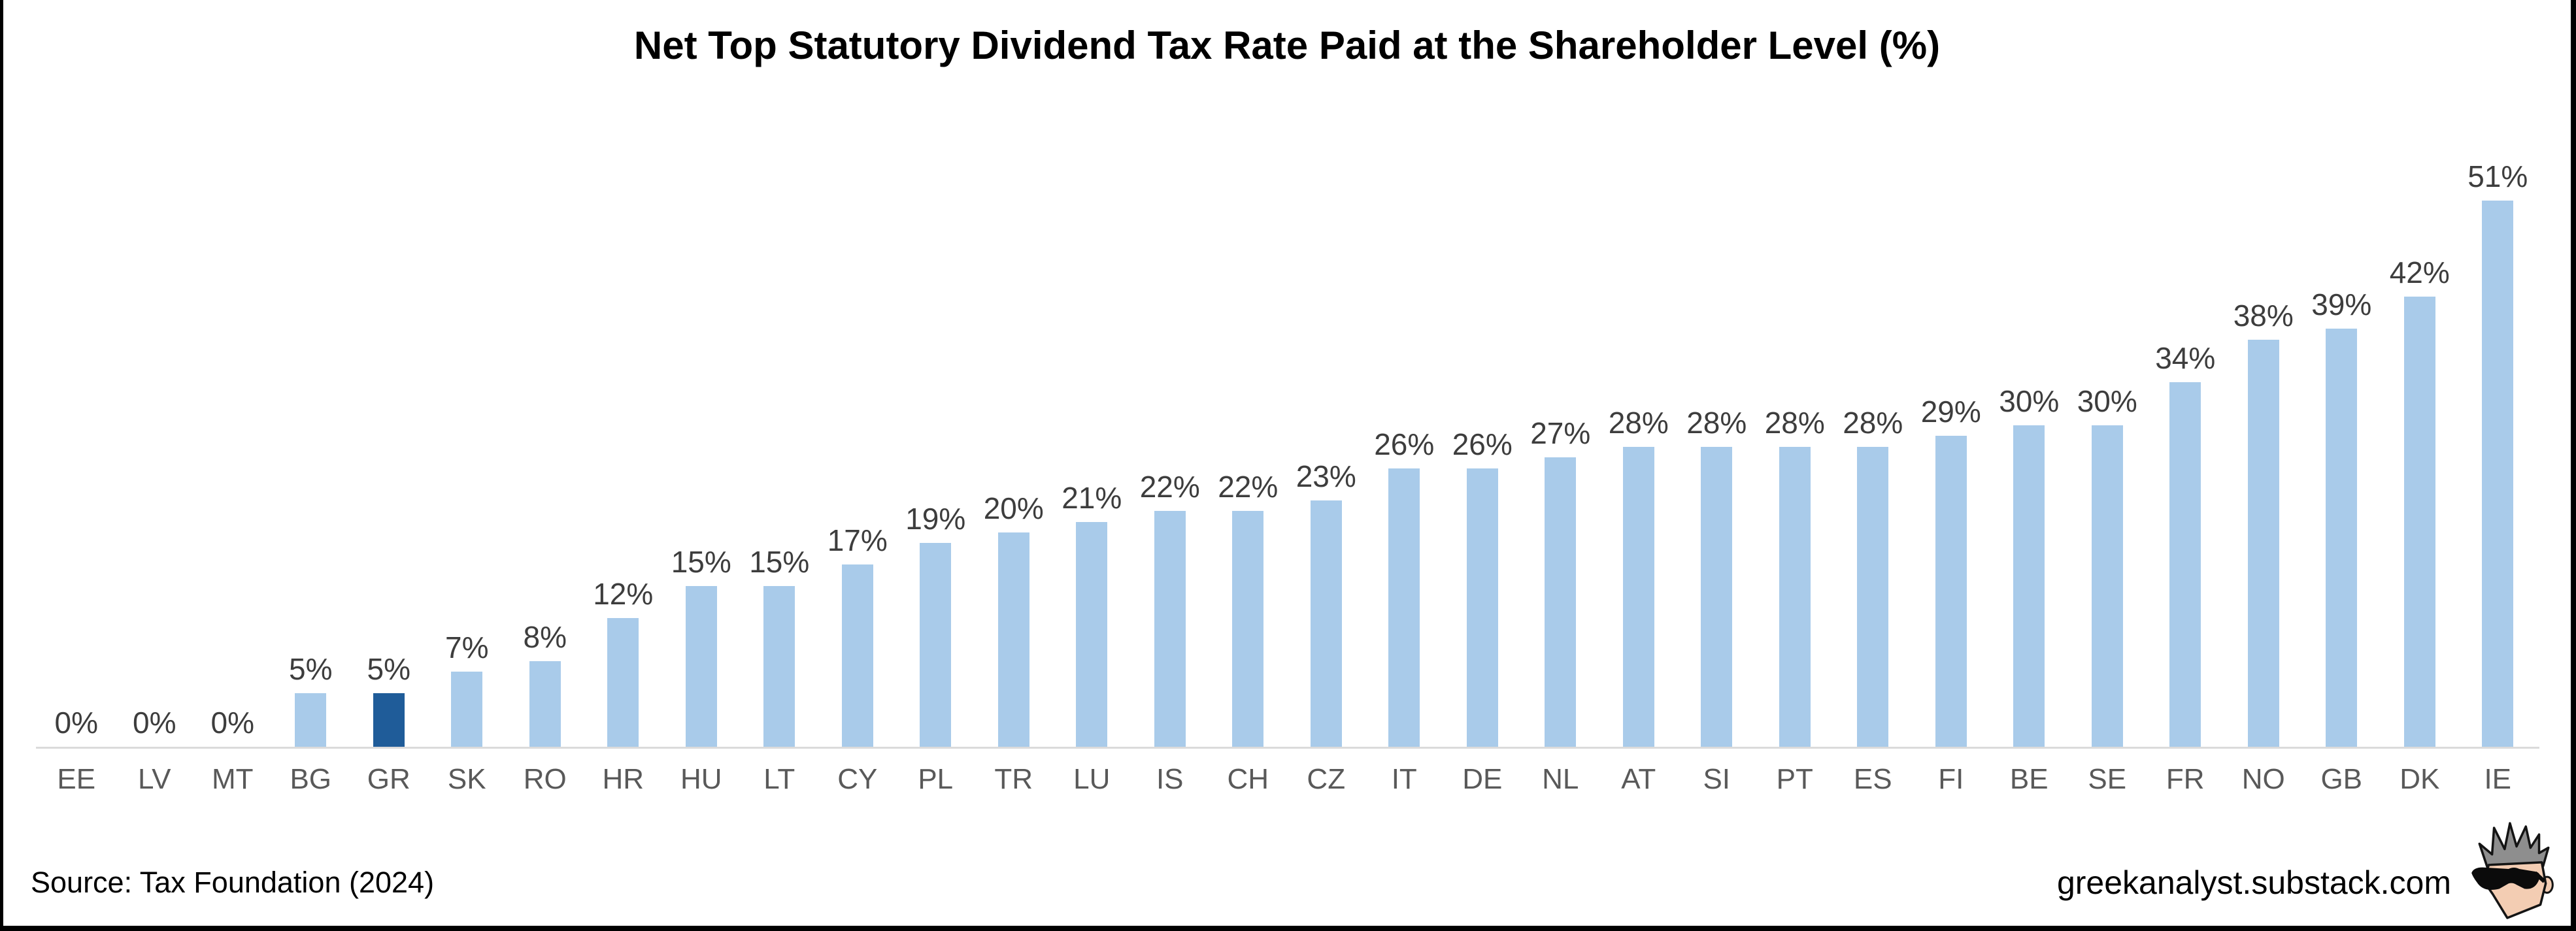 This screenshot has height=931, width=2576. Describe the element at coordinates (545, 704) in the screenshot. I see `bar-RO` at that location.